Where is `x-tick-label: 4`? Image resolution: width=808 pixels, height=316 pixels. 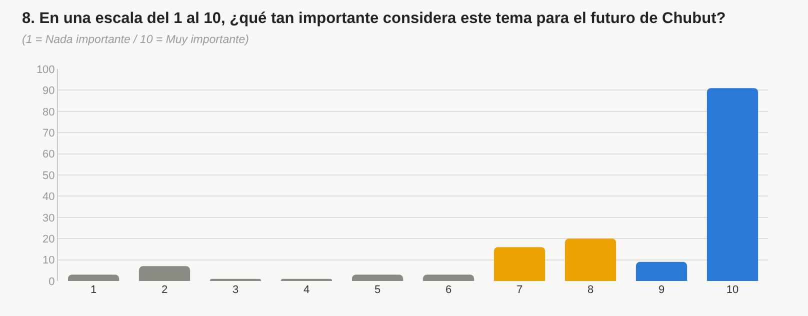 x-tick-label: 4 is located at coordinates (306, 290).